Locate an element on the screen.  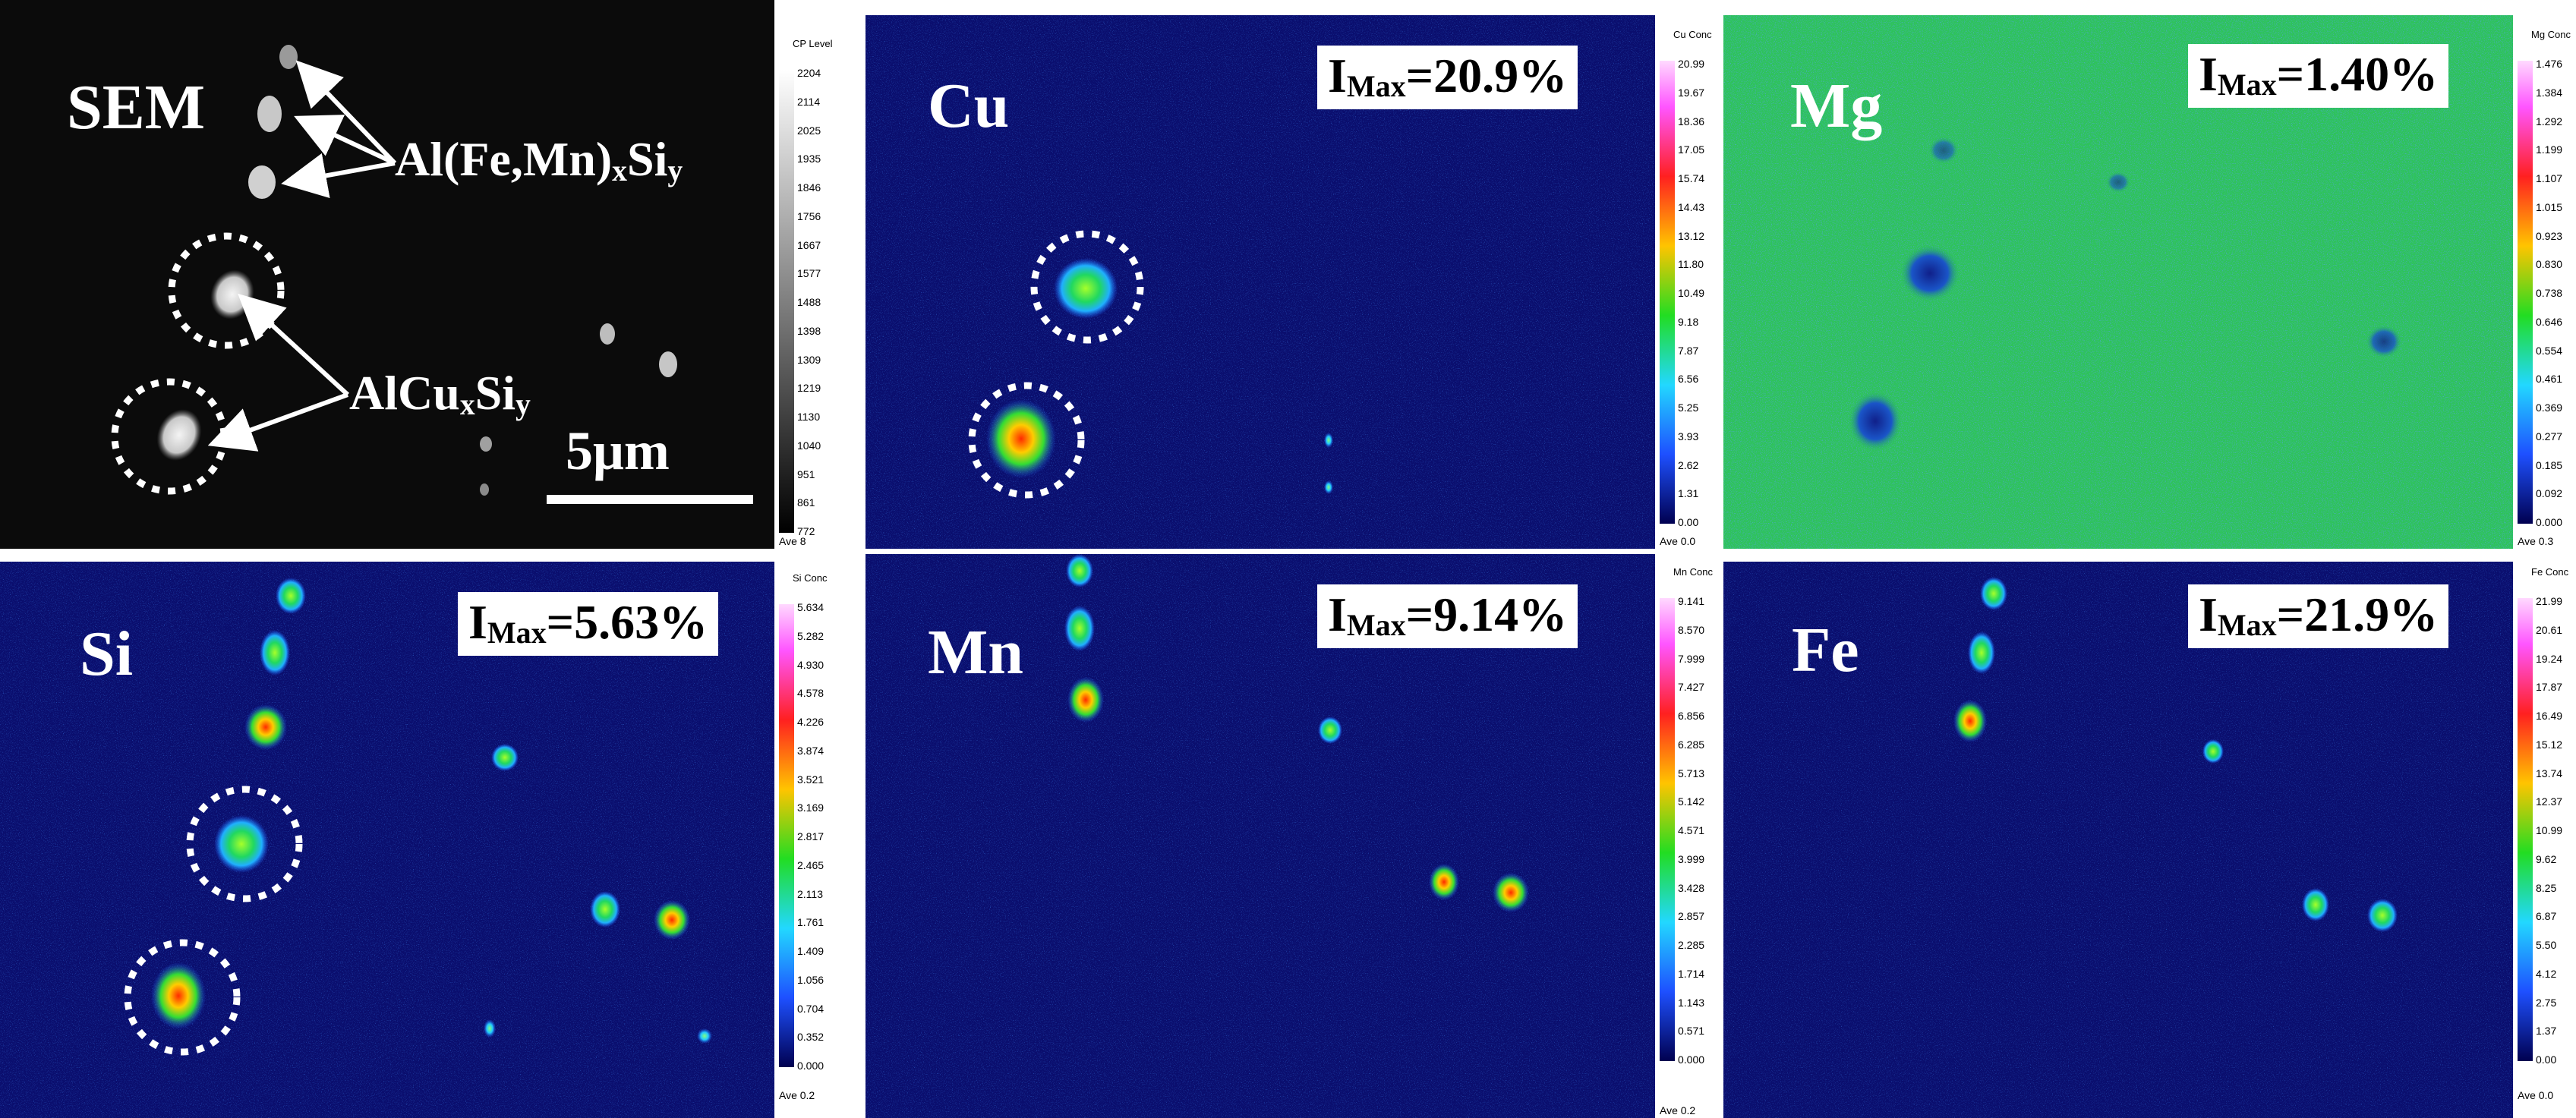
cu-highlight-circle is located at coordinates (1026, 440).